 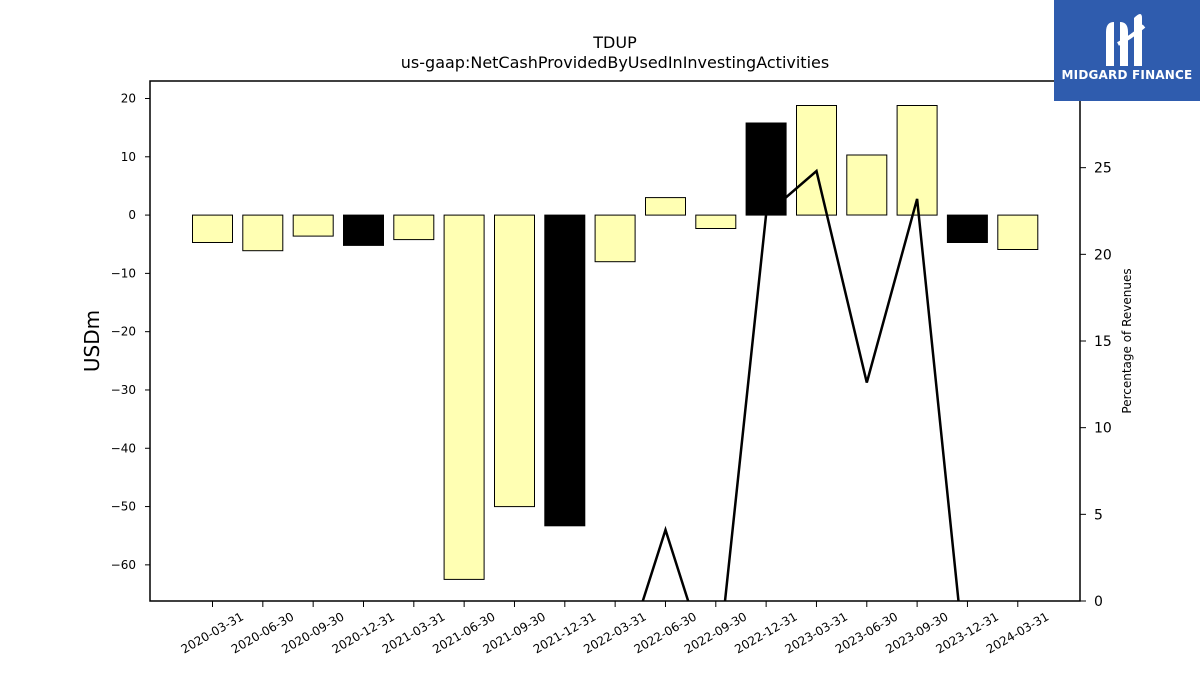 What do you see at coordinates (132, 215) in the screenshot?
I see `y-tick-label: 0` at bounding box center [132, 215].